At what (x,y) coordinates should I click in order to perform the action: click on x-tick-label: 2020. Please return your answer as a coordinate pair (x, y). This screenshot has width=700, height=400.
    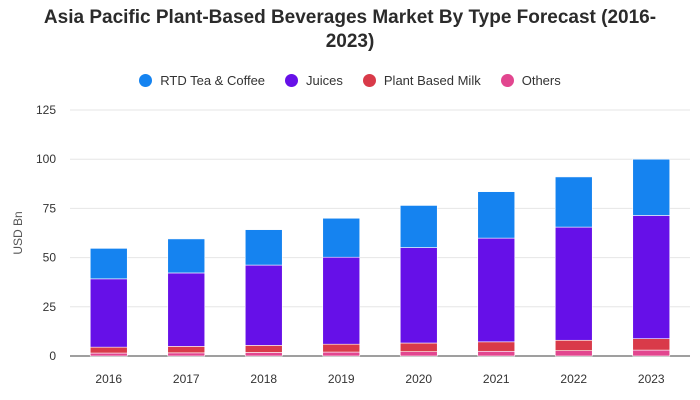
    Looking at the image, I should click on (418, 379).